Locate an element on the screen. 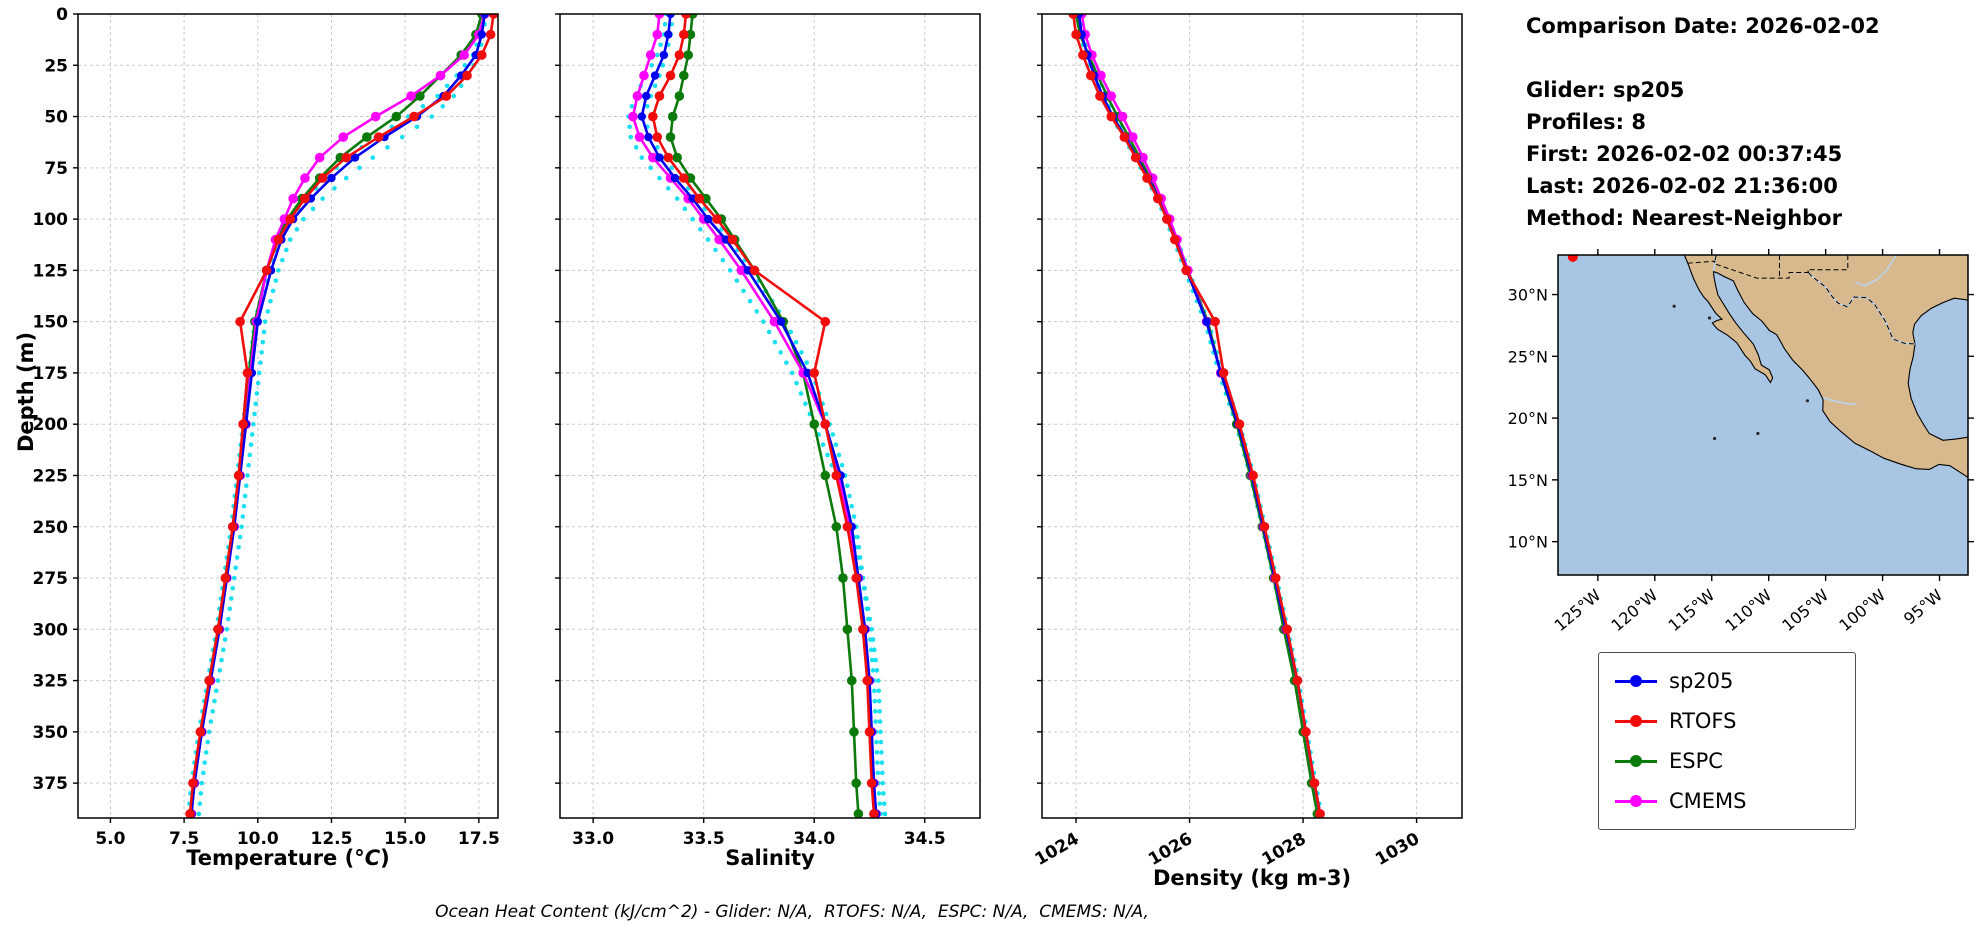 This screenshot has height=934, width=1978. rtofs-line-swatch is located at coordinates (1636, 721).